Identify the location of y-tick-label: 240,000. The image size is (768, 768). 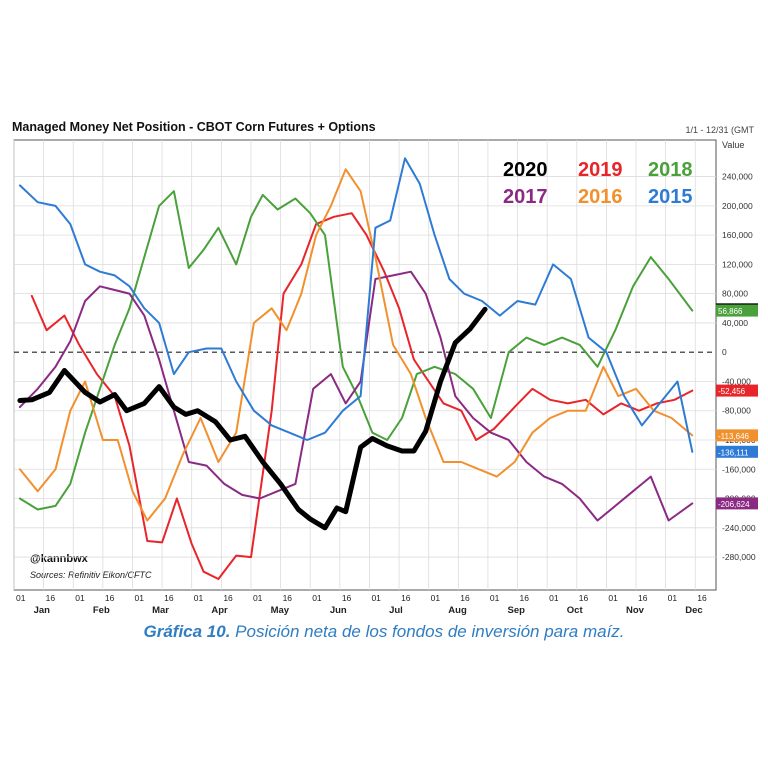
(737, 177).